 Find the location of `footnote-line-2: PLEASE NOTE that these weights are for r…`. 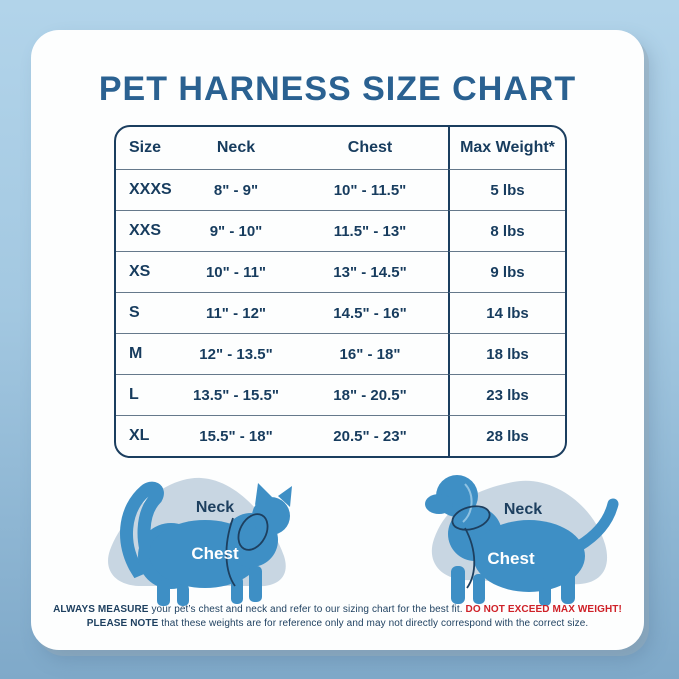

footnote-line-2: PLEASE NOTE that these weights are for r… is located at coordinates (337, 624).